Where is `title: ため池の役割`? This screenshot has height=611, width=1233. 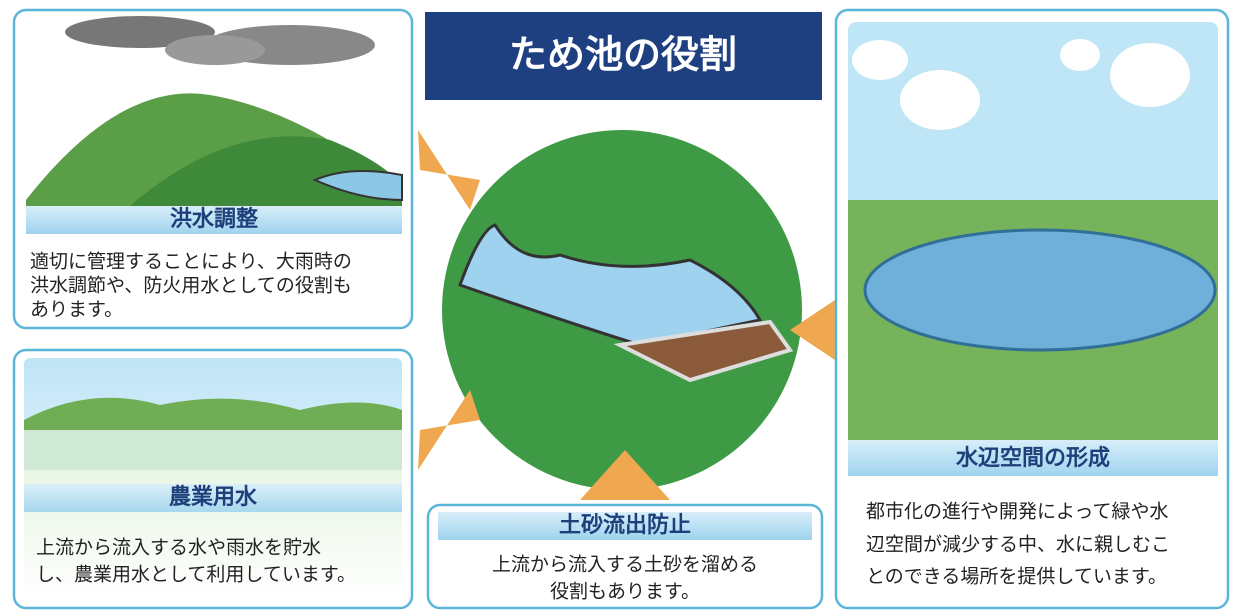
title: ため池の役割 is located at coordinates (623, 55).